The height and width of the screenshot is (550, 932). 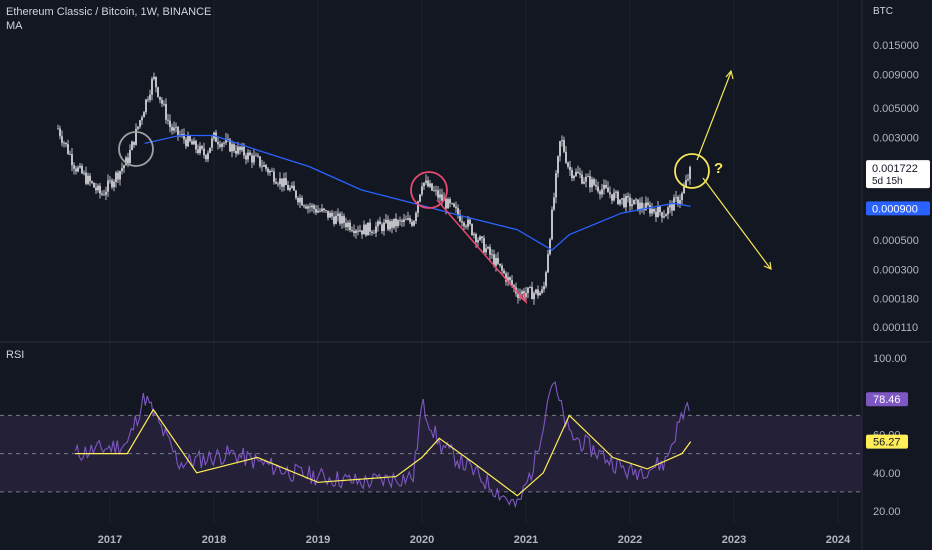 What do you see at coordinates (692, 171) in the screenshot?
I see `annotation-yellow-circle` at bounding box center [692, 171].